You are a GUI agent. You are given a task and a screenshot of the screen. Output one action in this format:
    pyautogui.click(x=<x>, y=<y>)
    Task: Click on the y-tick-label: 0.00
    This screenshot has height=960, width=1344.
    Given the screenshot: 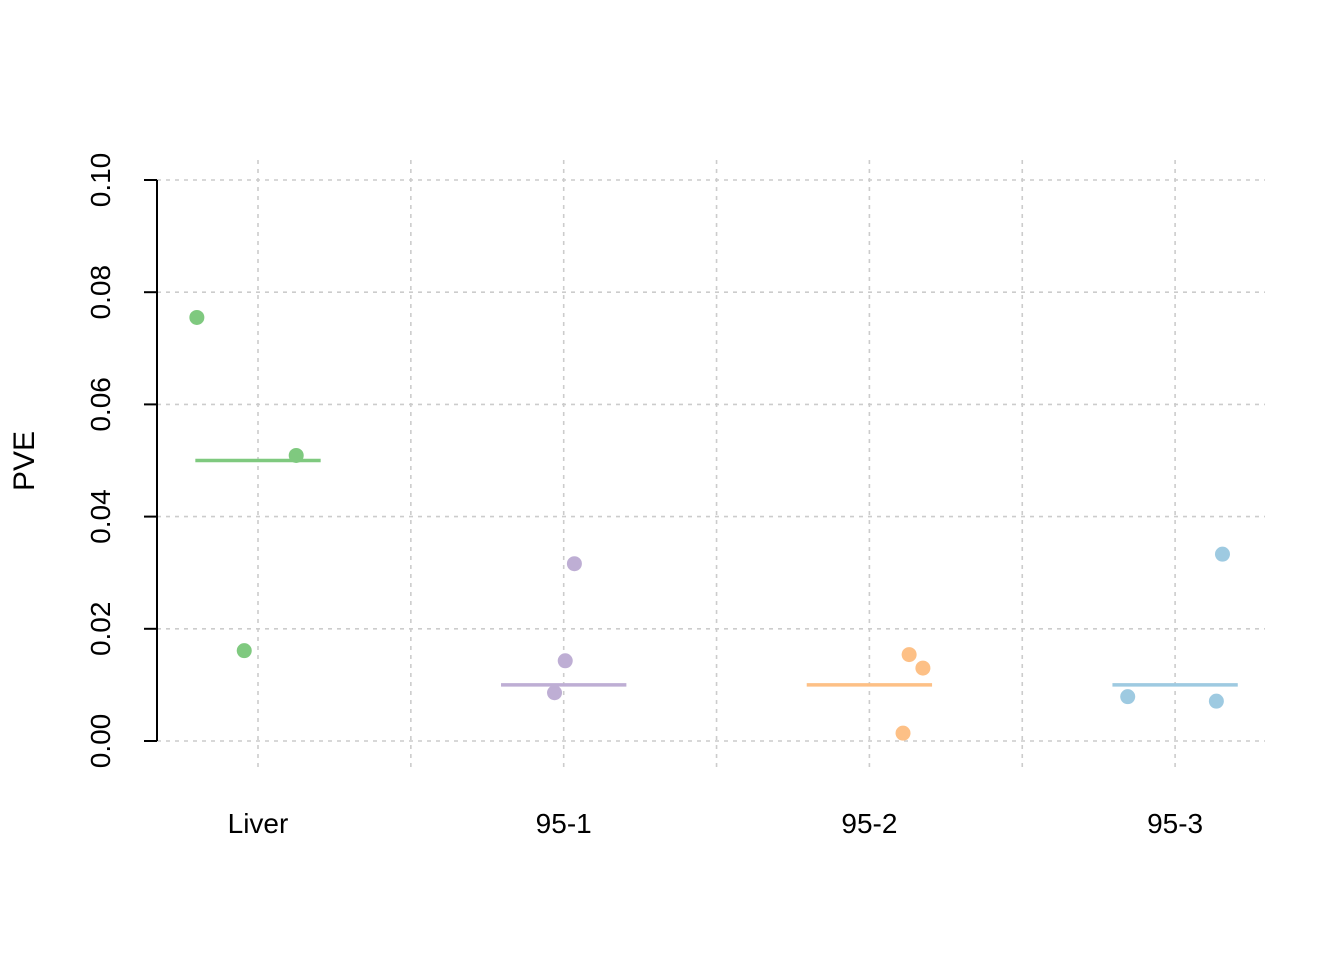 What is the action you would take?
    pyautogui.click(x=100, y=741)
    